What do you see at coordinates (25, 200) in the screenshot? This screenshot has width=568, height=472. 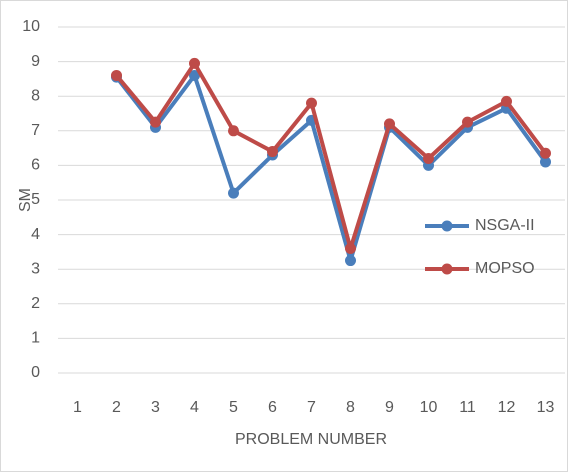 I see `y-axis-label: SM` at bounding box center [25, 200].